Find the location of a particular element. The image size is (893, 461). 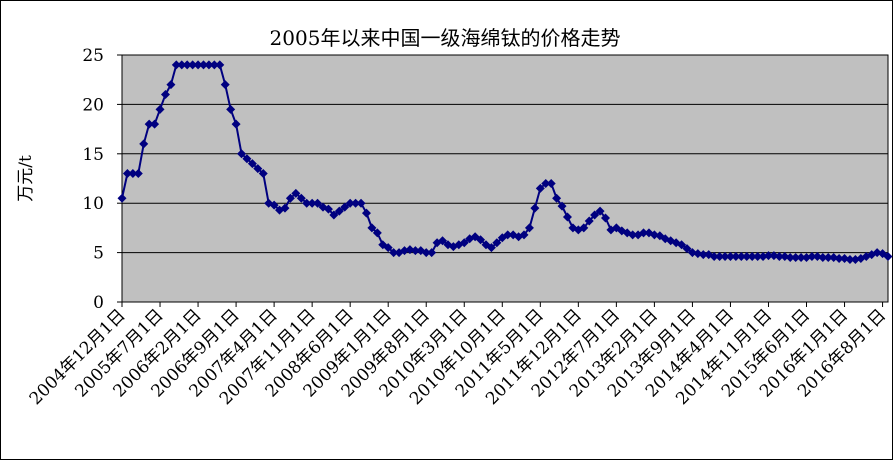

y-tick-label: 10 is located at coordinates (93, 204).